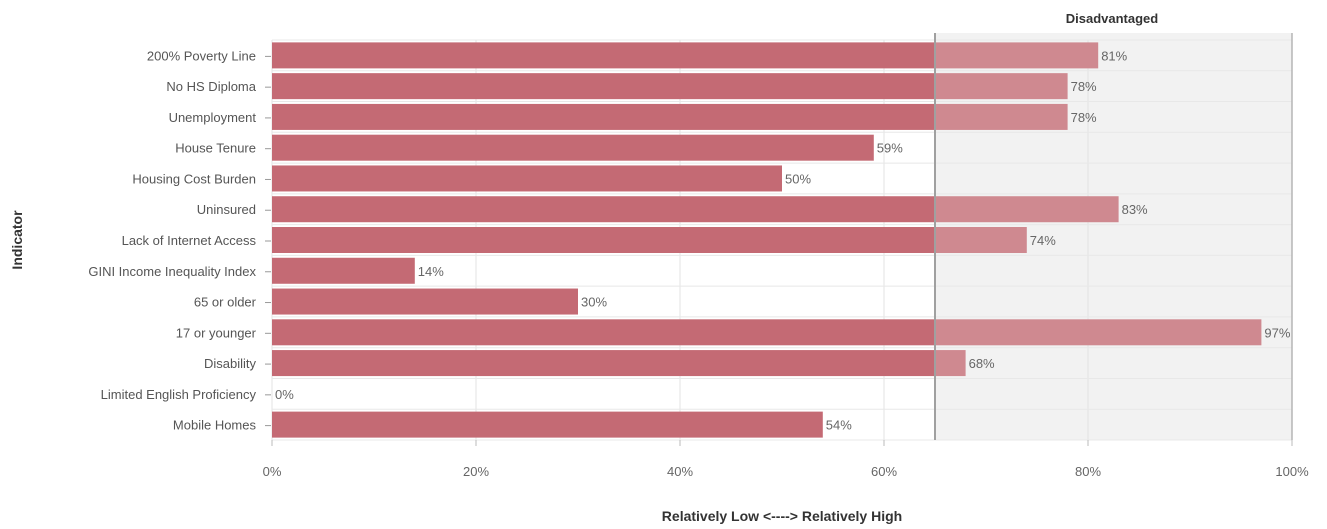  I want to click on bar-value-label: 14%, so click(431, 271).